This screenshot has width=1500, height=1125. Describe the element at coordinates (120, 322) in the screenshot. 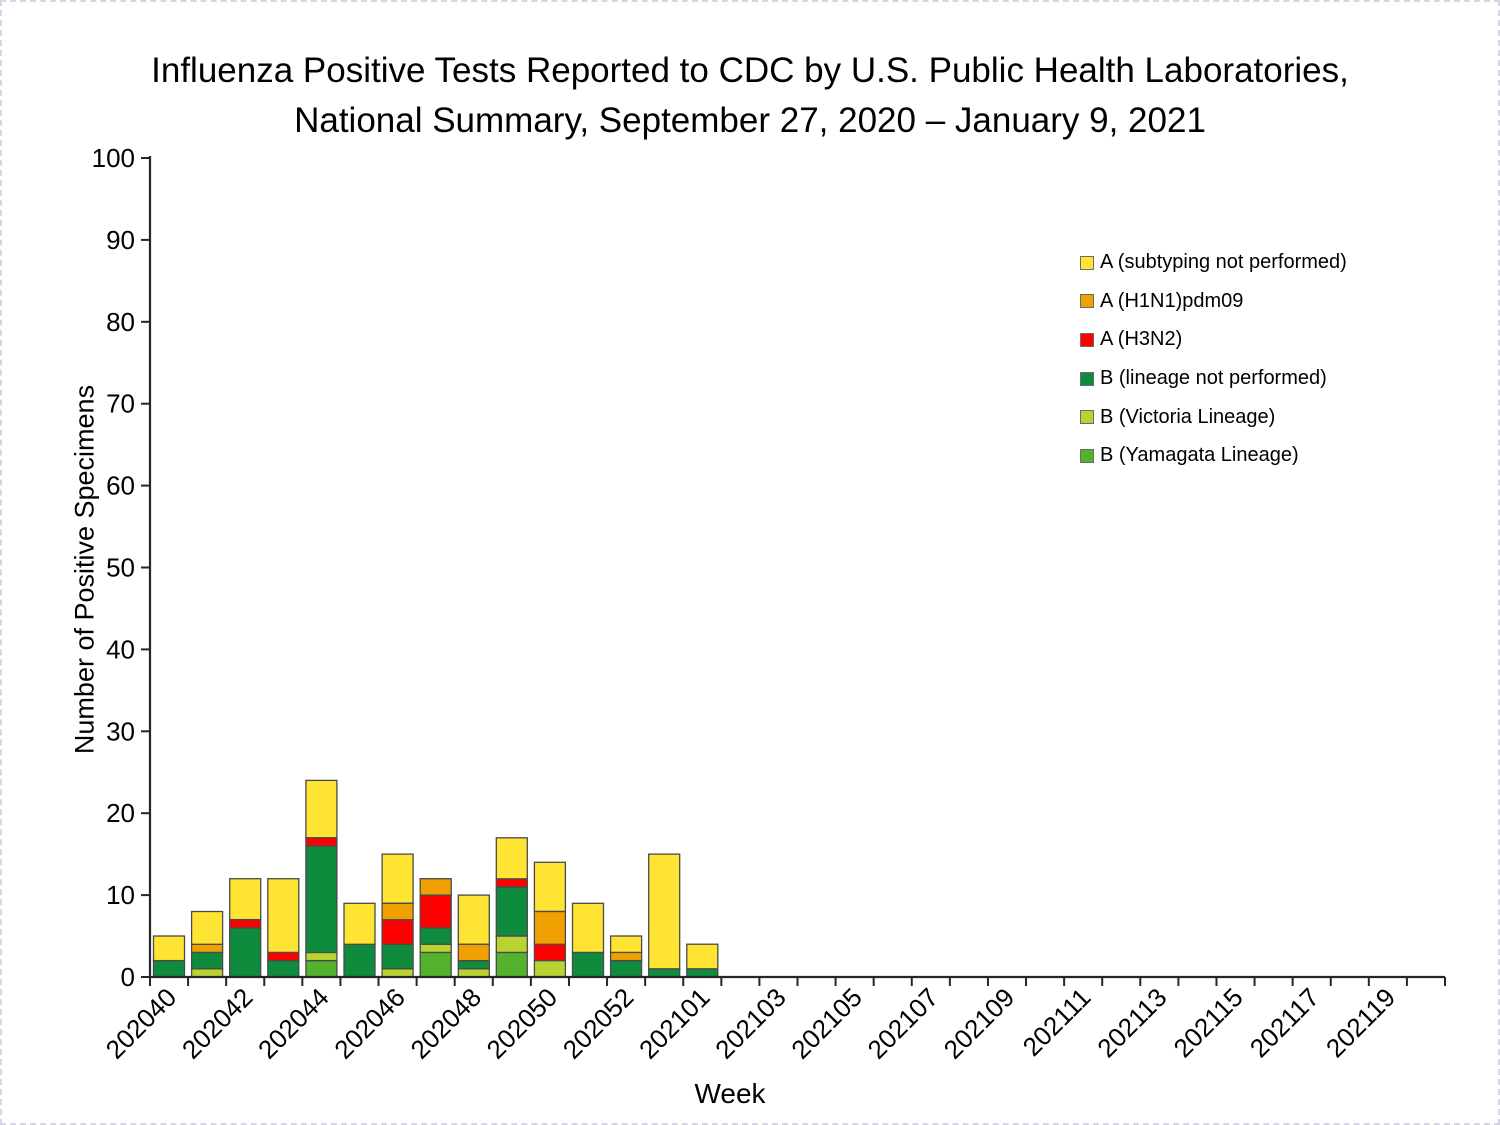

I see `y-tick-label: 80` at that location.